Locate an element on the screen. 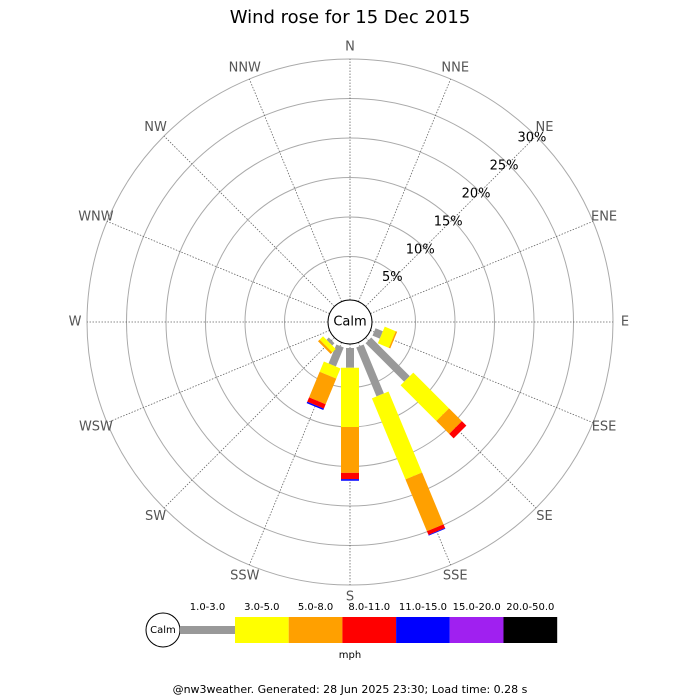 This screenshot has height=700, width=700. ring-label: 30% is located at coordinates (532, 138).